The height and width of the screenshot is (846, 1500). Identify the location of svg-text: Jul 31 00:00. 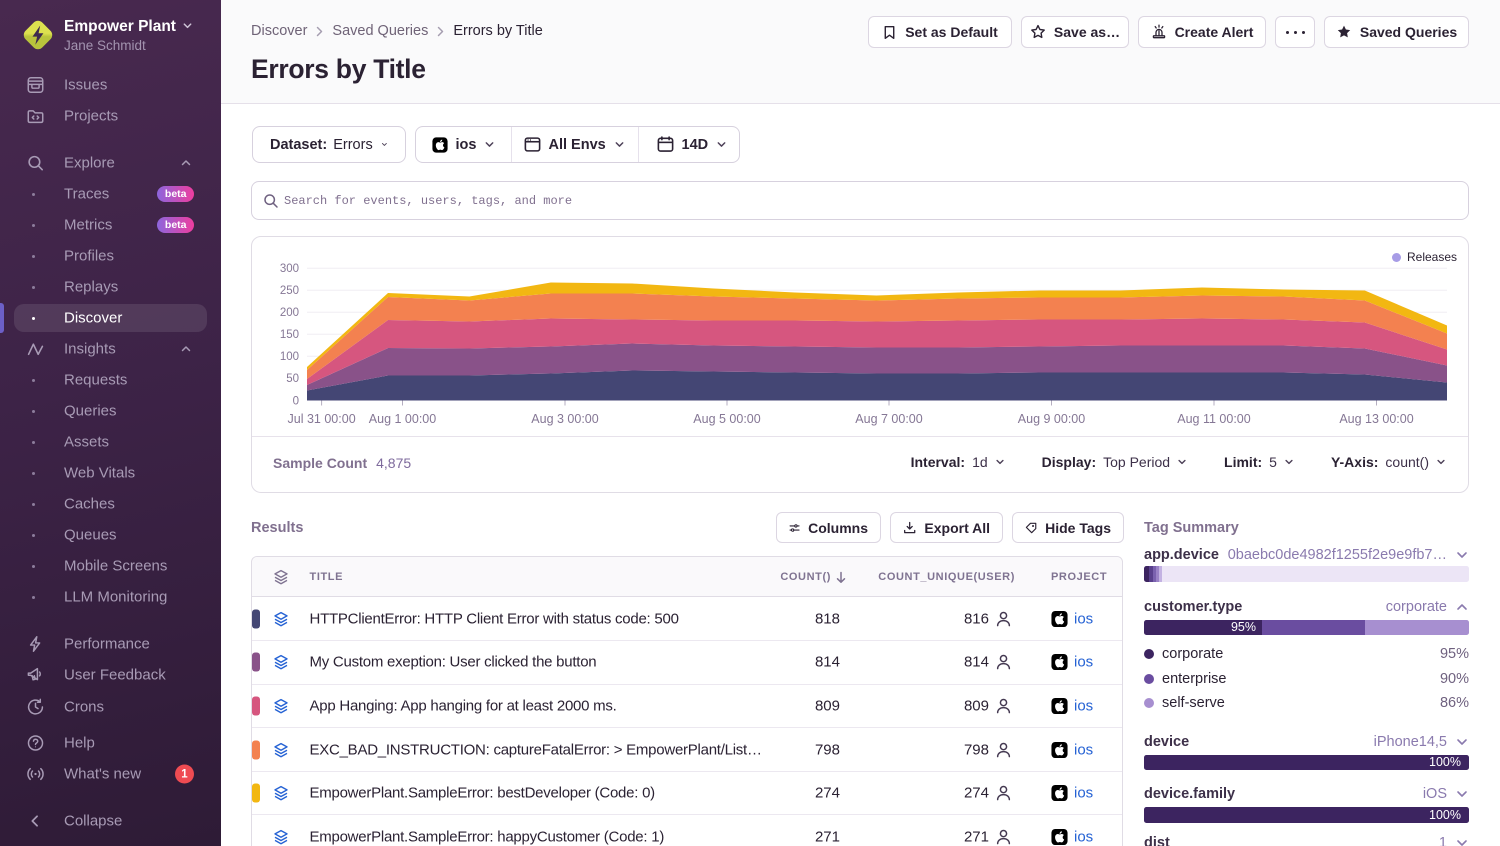
(322, 419).